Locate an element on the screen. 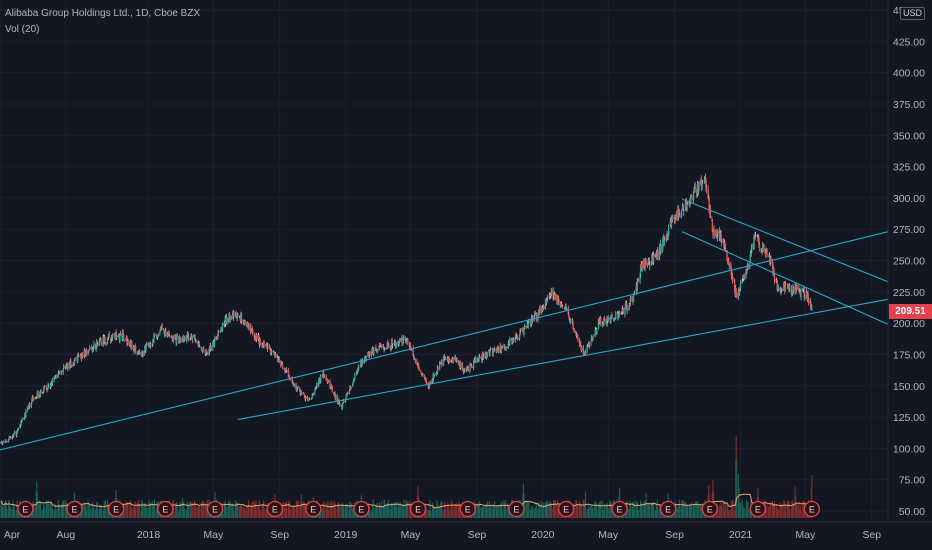 Image resolution: width=932 pixels, height=550 pixels. currency-label: USD is located at coordinates (912, 13).